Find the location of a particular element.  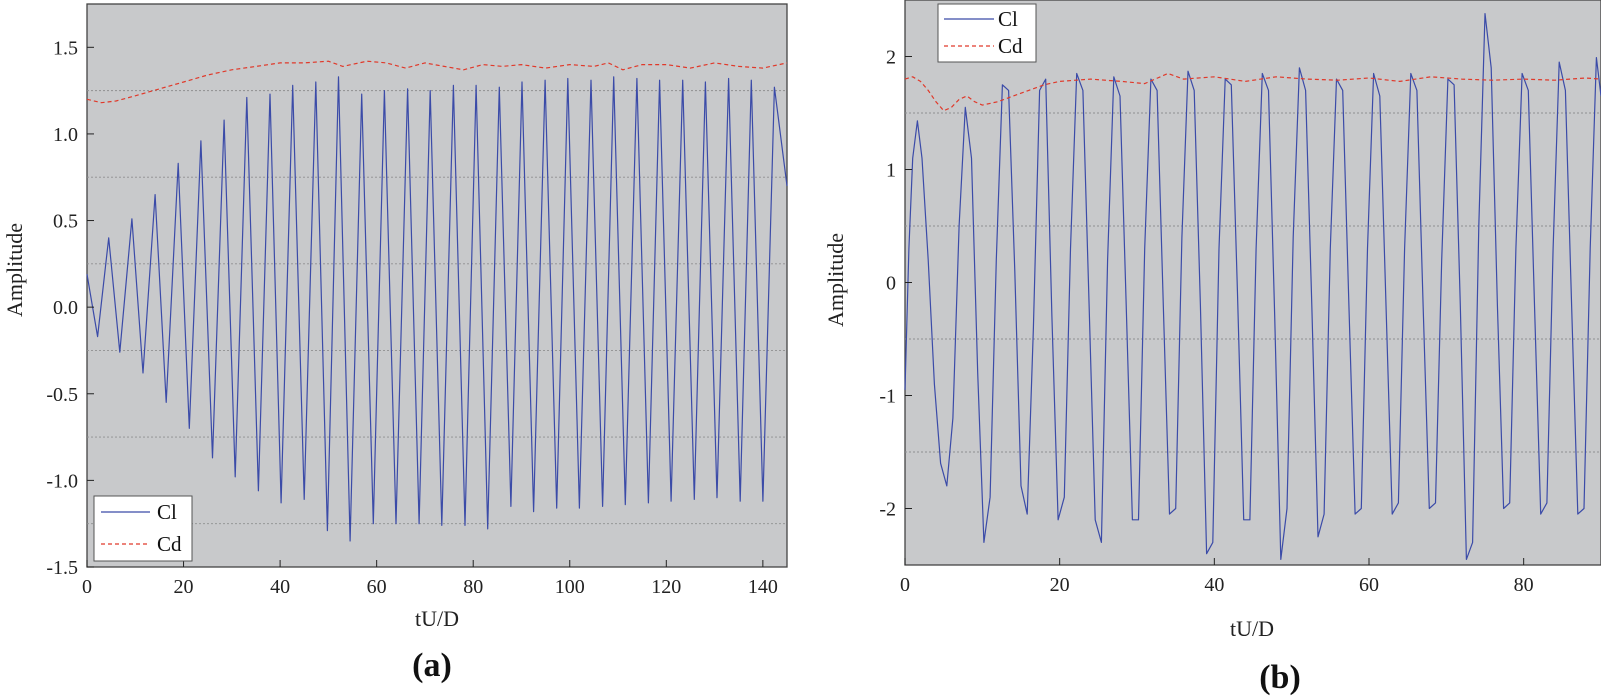

legend-a: Cl Cd is located at coordinates (143, 528).